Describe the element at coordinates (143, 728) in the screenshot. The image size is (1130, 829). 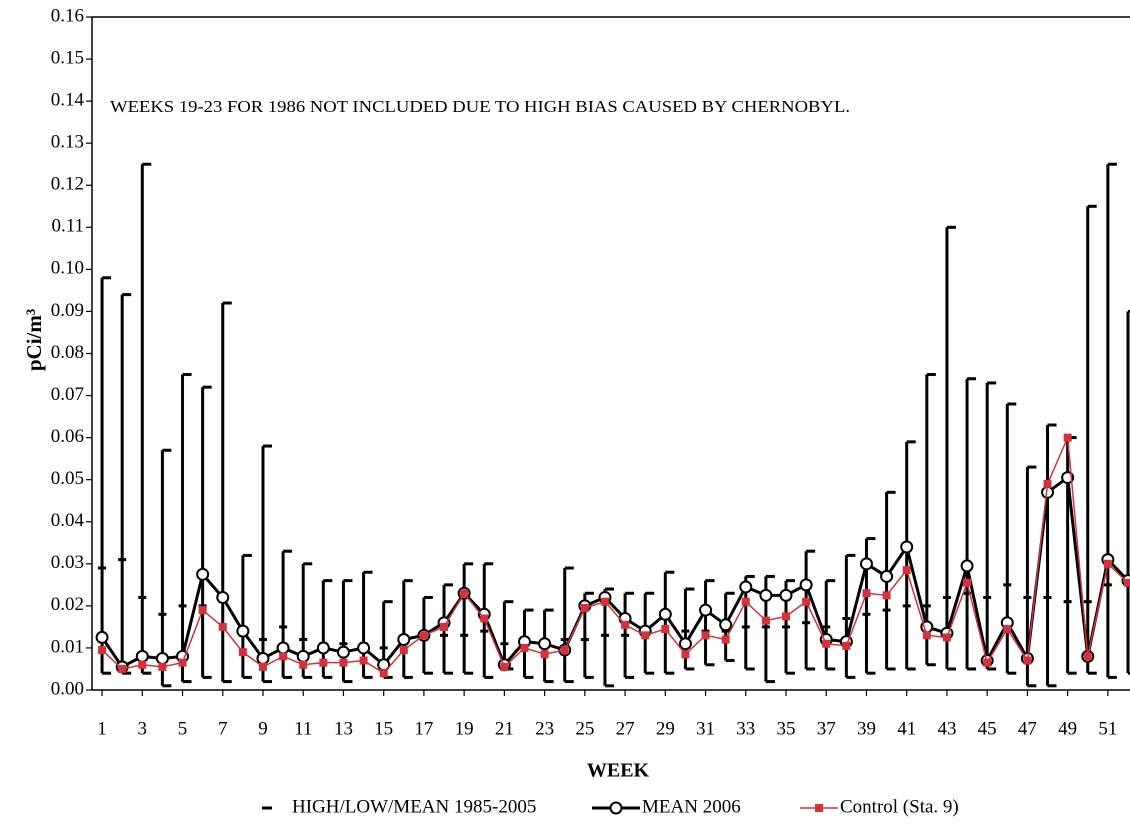
I see `x-tick-label: 3` at that location.